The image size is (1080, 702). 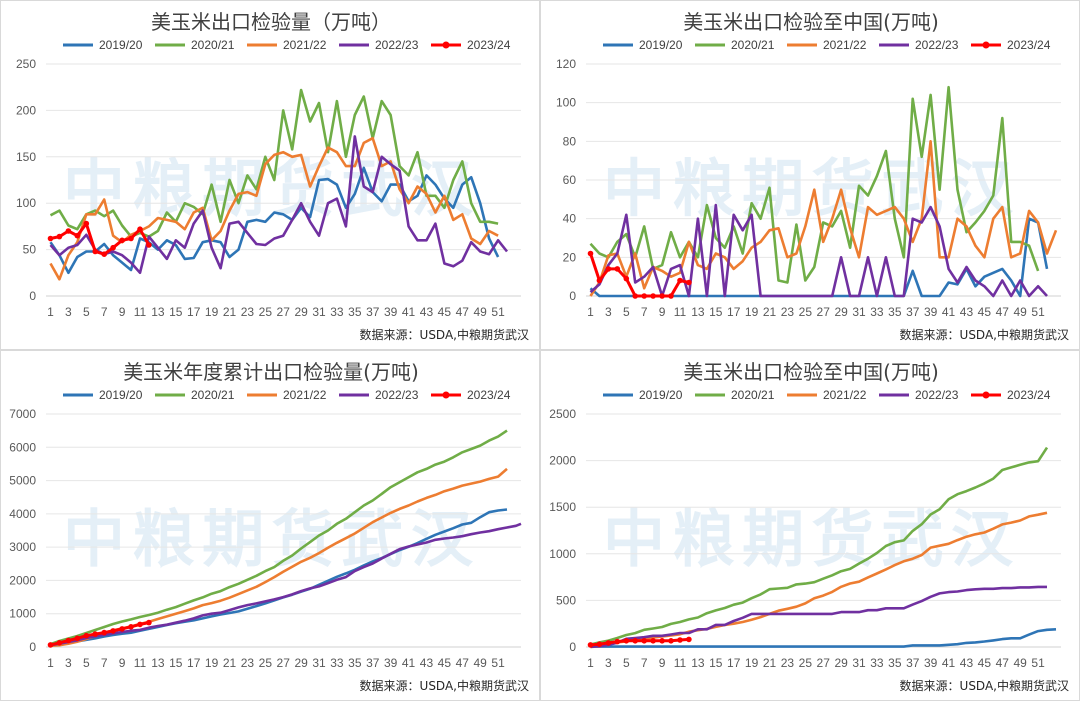 I want to click on y-tick-label: 4000, so click(x=22, y=514).